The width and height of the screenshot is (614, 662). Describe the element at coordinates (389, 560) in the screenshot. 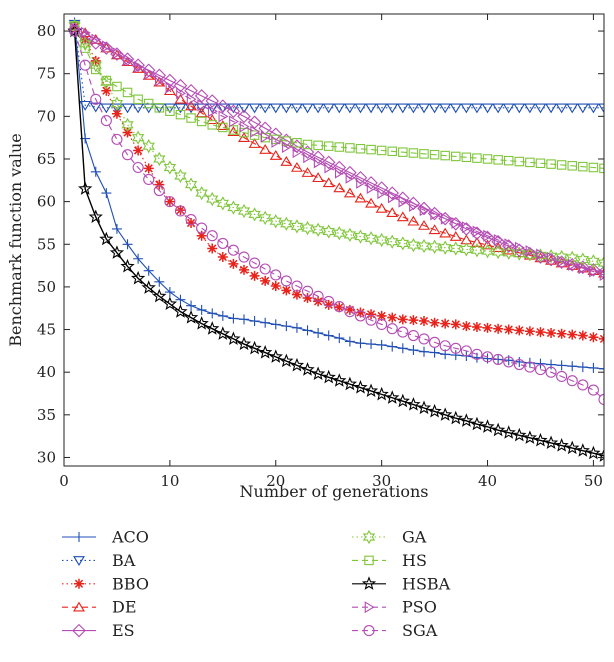

I see `legend-item-hs: HS` at that location.